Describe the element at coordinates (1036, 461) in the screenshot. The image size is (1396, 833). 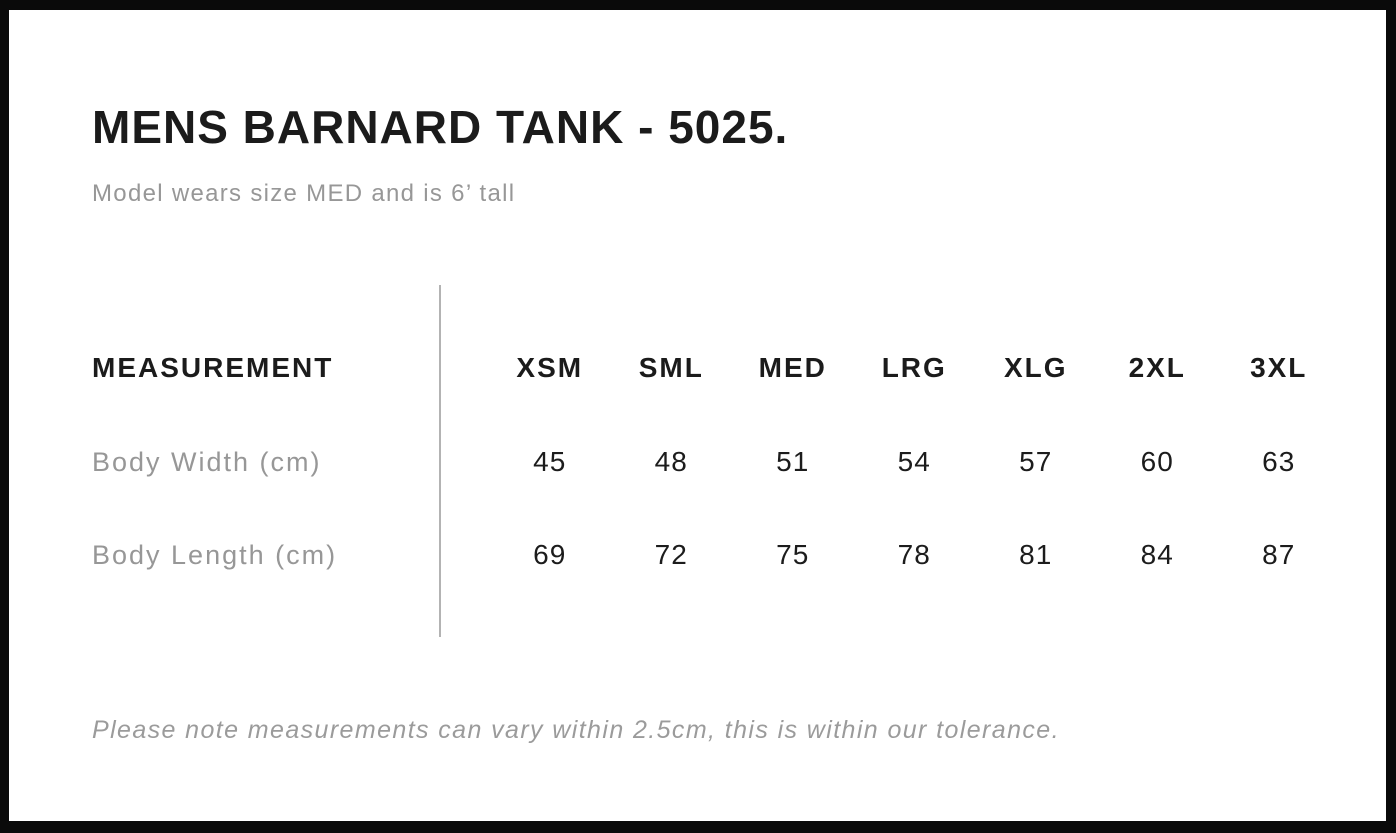
I see `body-width-xlg: 57` at that location.